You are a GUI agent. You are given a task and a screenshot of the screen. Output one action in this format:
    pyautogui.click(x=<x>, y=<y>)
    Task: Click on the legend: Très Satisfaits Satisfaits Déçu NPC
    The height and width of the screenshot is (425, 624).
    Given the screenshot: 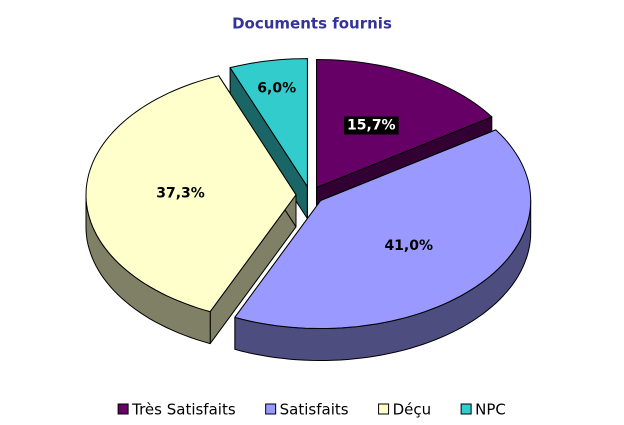 What is the action you would take?
    pyautogui.click(x=311, y=410)
    